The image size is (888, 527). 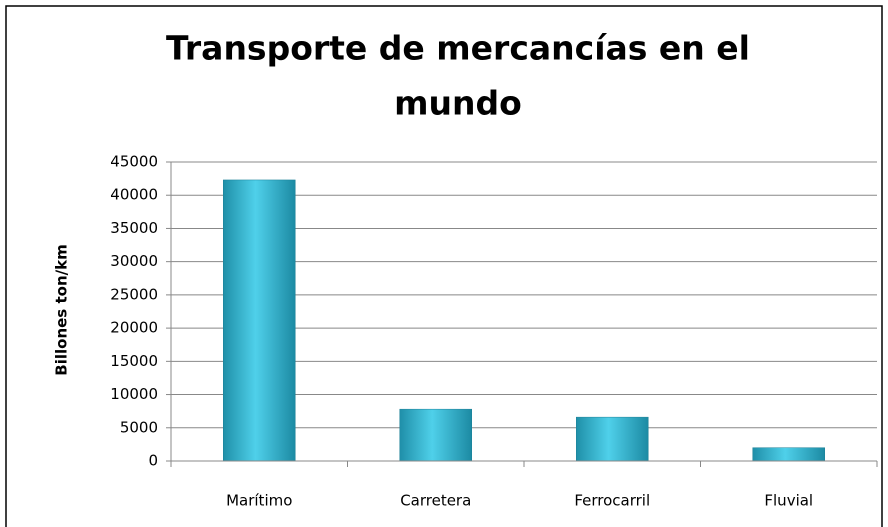 I want to click on x-tick-label: Carretera, so click(x=435, y=501).